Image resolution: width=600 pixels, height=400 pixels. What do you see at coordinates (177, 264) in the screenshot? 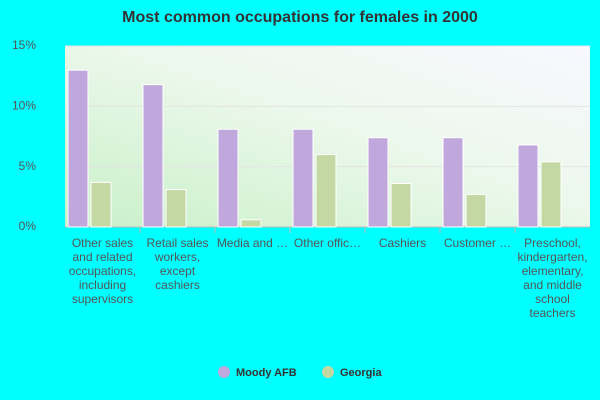
I see `x-tick-label: Retail sales workers, except cashiers` at bounding box center [177, 264].